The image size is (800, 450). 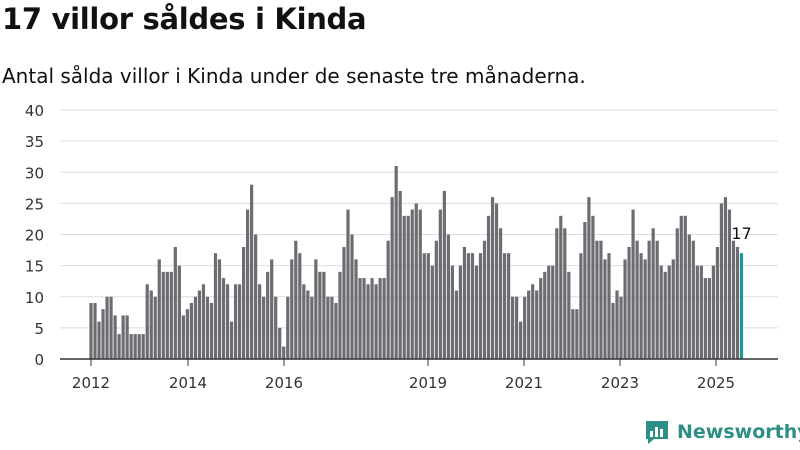 What do you see at coordinates (34, 173) in the screenshot?
I see `y-tick-label: 30` at bounding box center [34, 173].